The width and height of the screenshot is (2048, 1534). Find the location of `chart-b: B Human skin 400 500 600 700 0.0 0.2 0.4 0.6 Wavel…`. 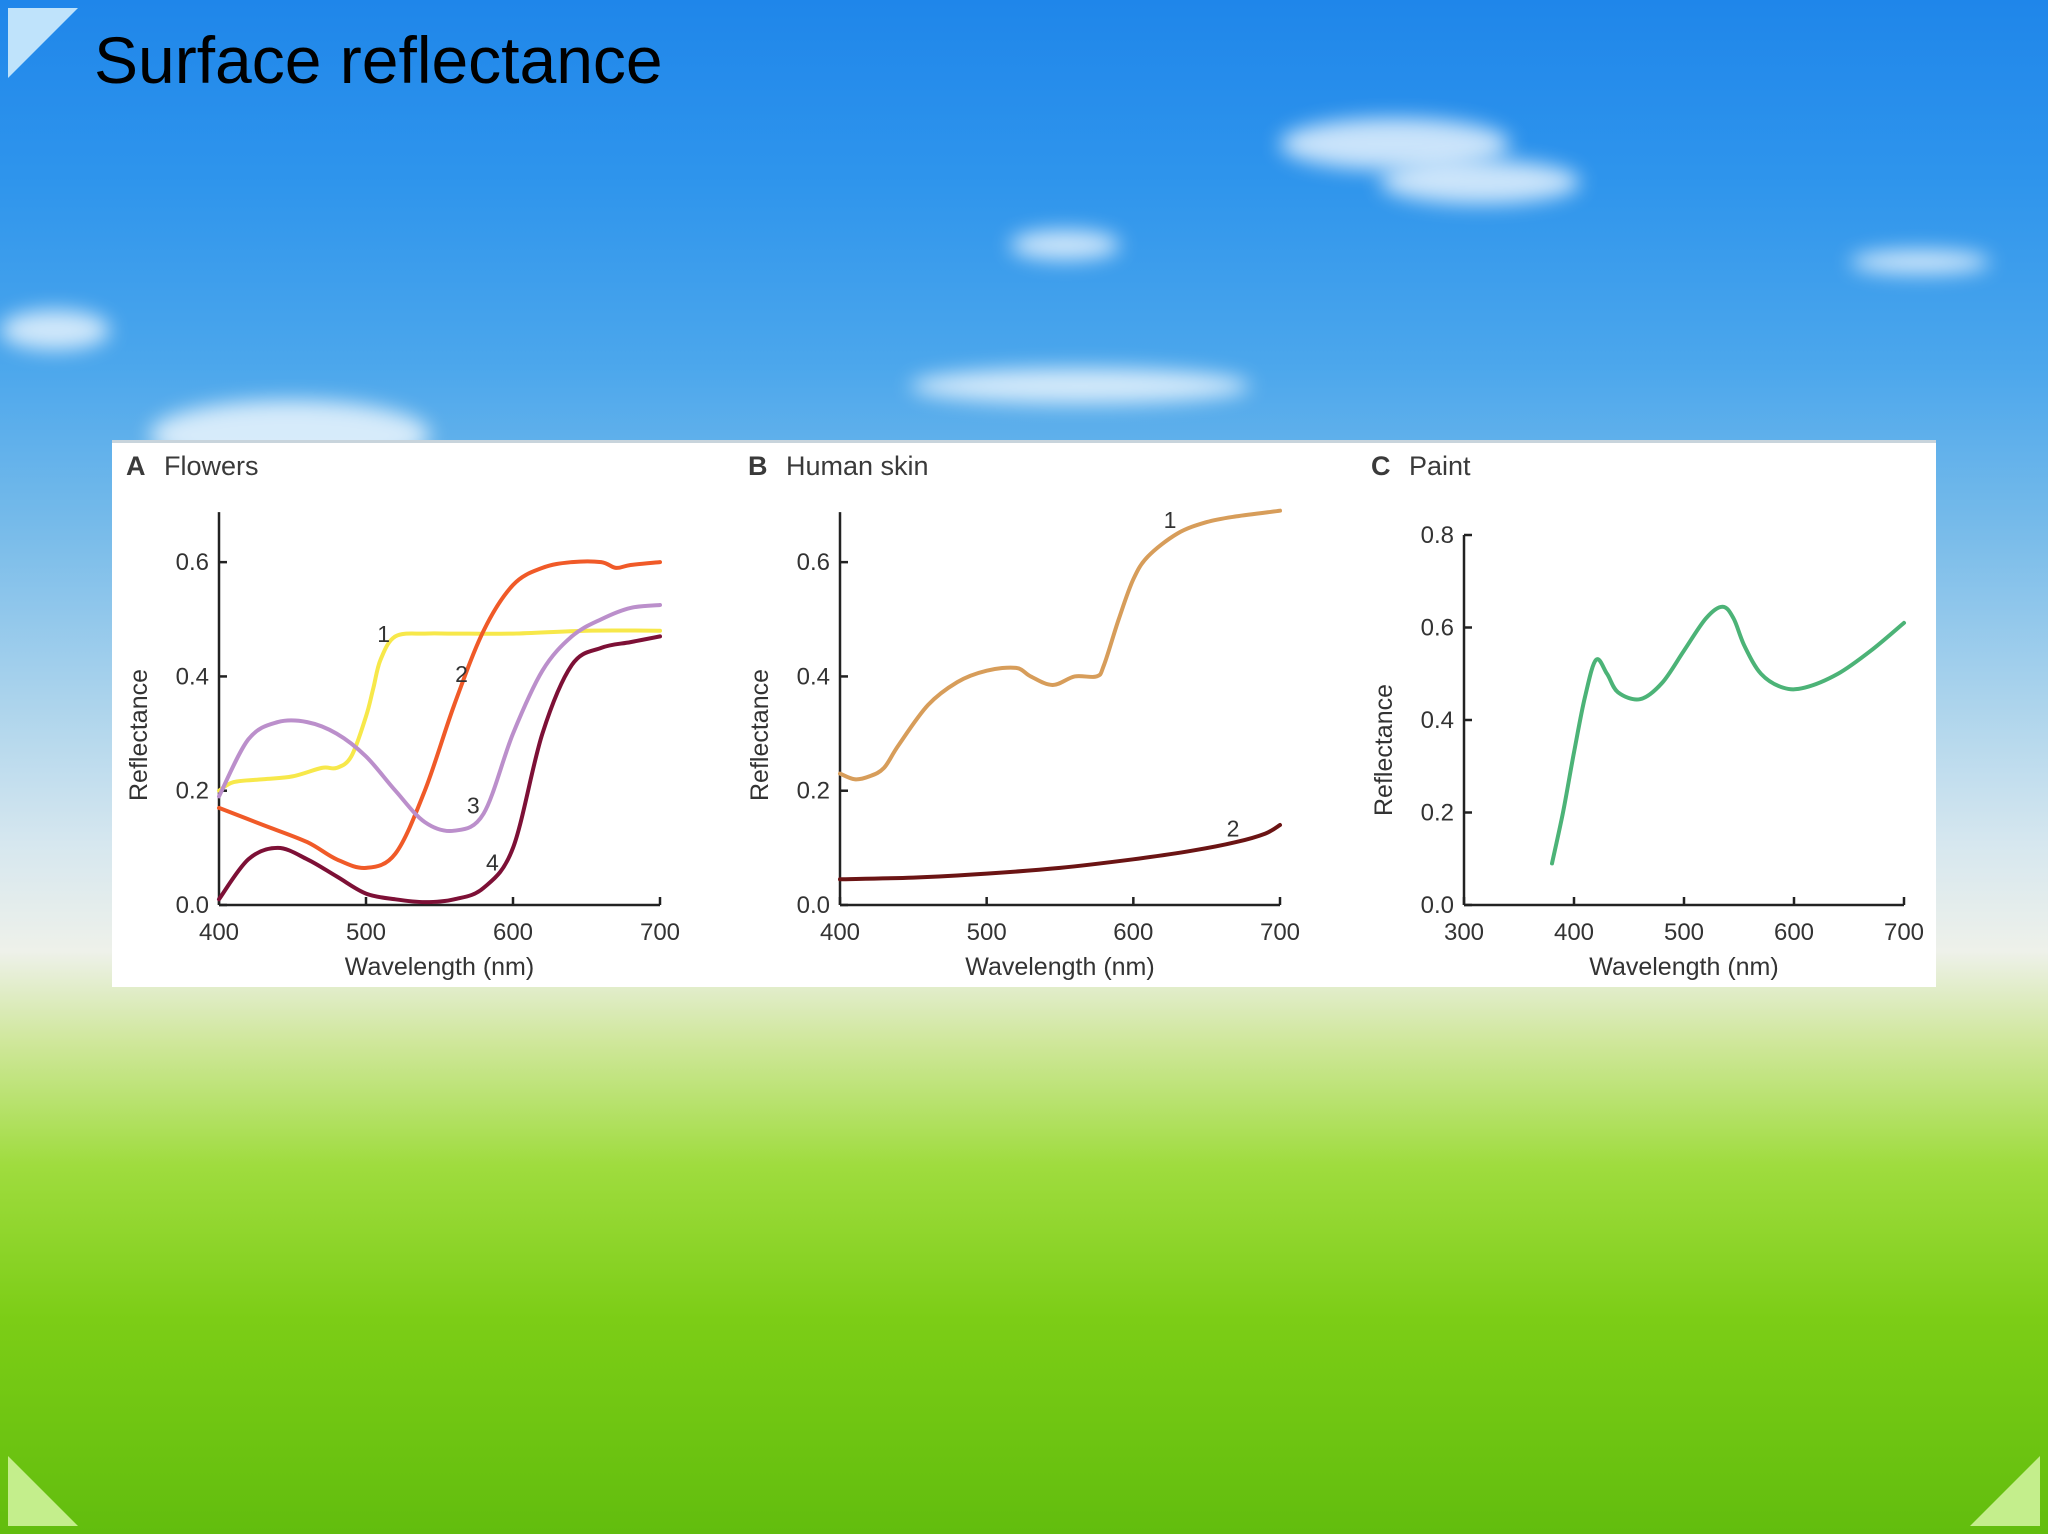

chart-b: B Human skin 400 500 600 700 0.0 0.2 0.4 0.6 Wavel… is located at coordinates (1023, 716).